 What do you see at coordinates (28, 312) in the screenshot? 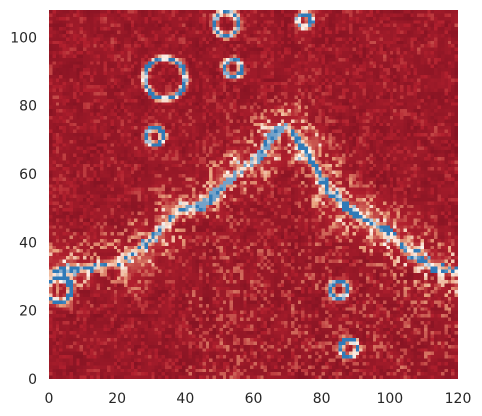
I see `y-tick-label: 20` at bounding box center [28, 312].